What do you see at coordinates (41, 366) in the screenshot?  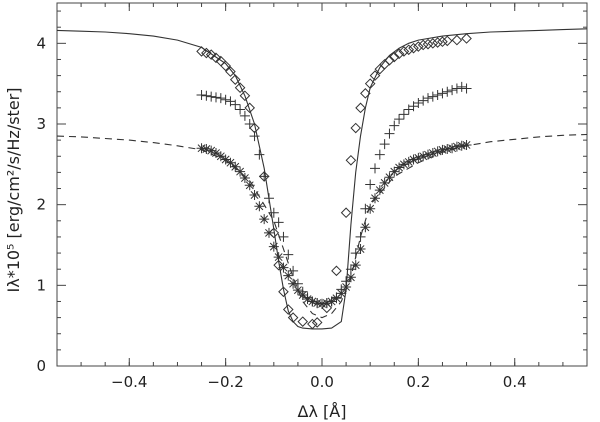 I see `y-tick-label: 0` at bounding box center [41, 366].